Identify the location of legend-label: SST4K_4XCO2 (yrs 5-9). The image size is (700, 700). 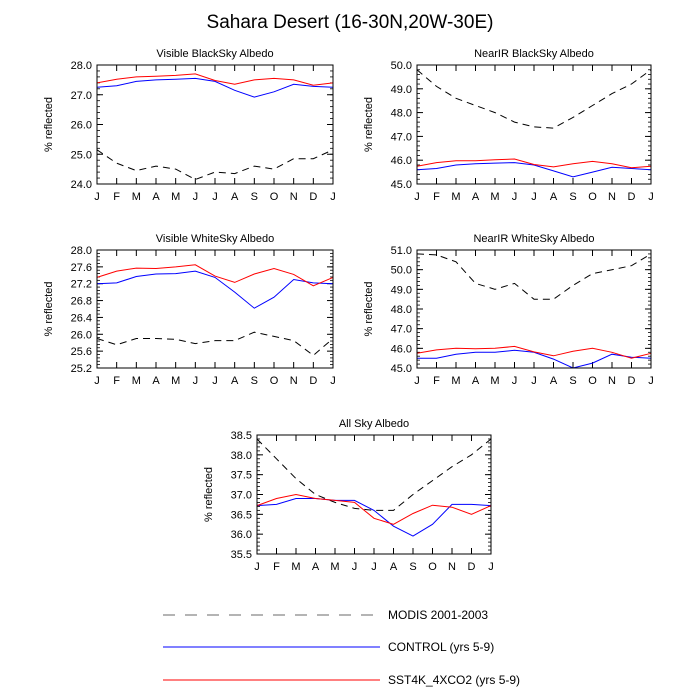
(454, 680).